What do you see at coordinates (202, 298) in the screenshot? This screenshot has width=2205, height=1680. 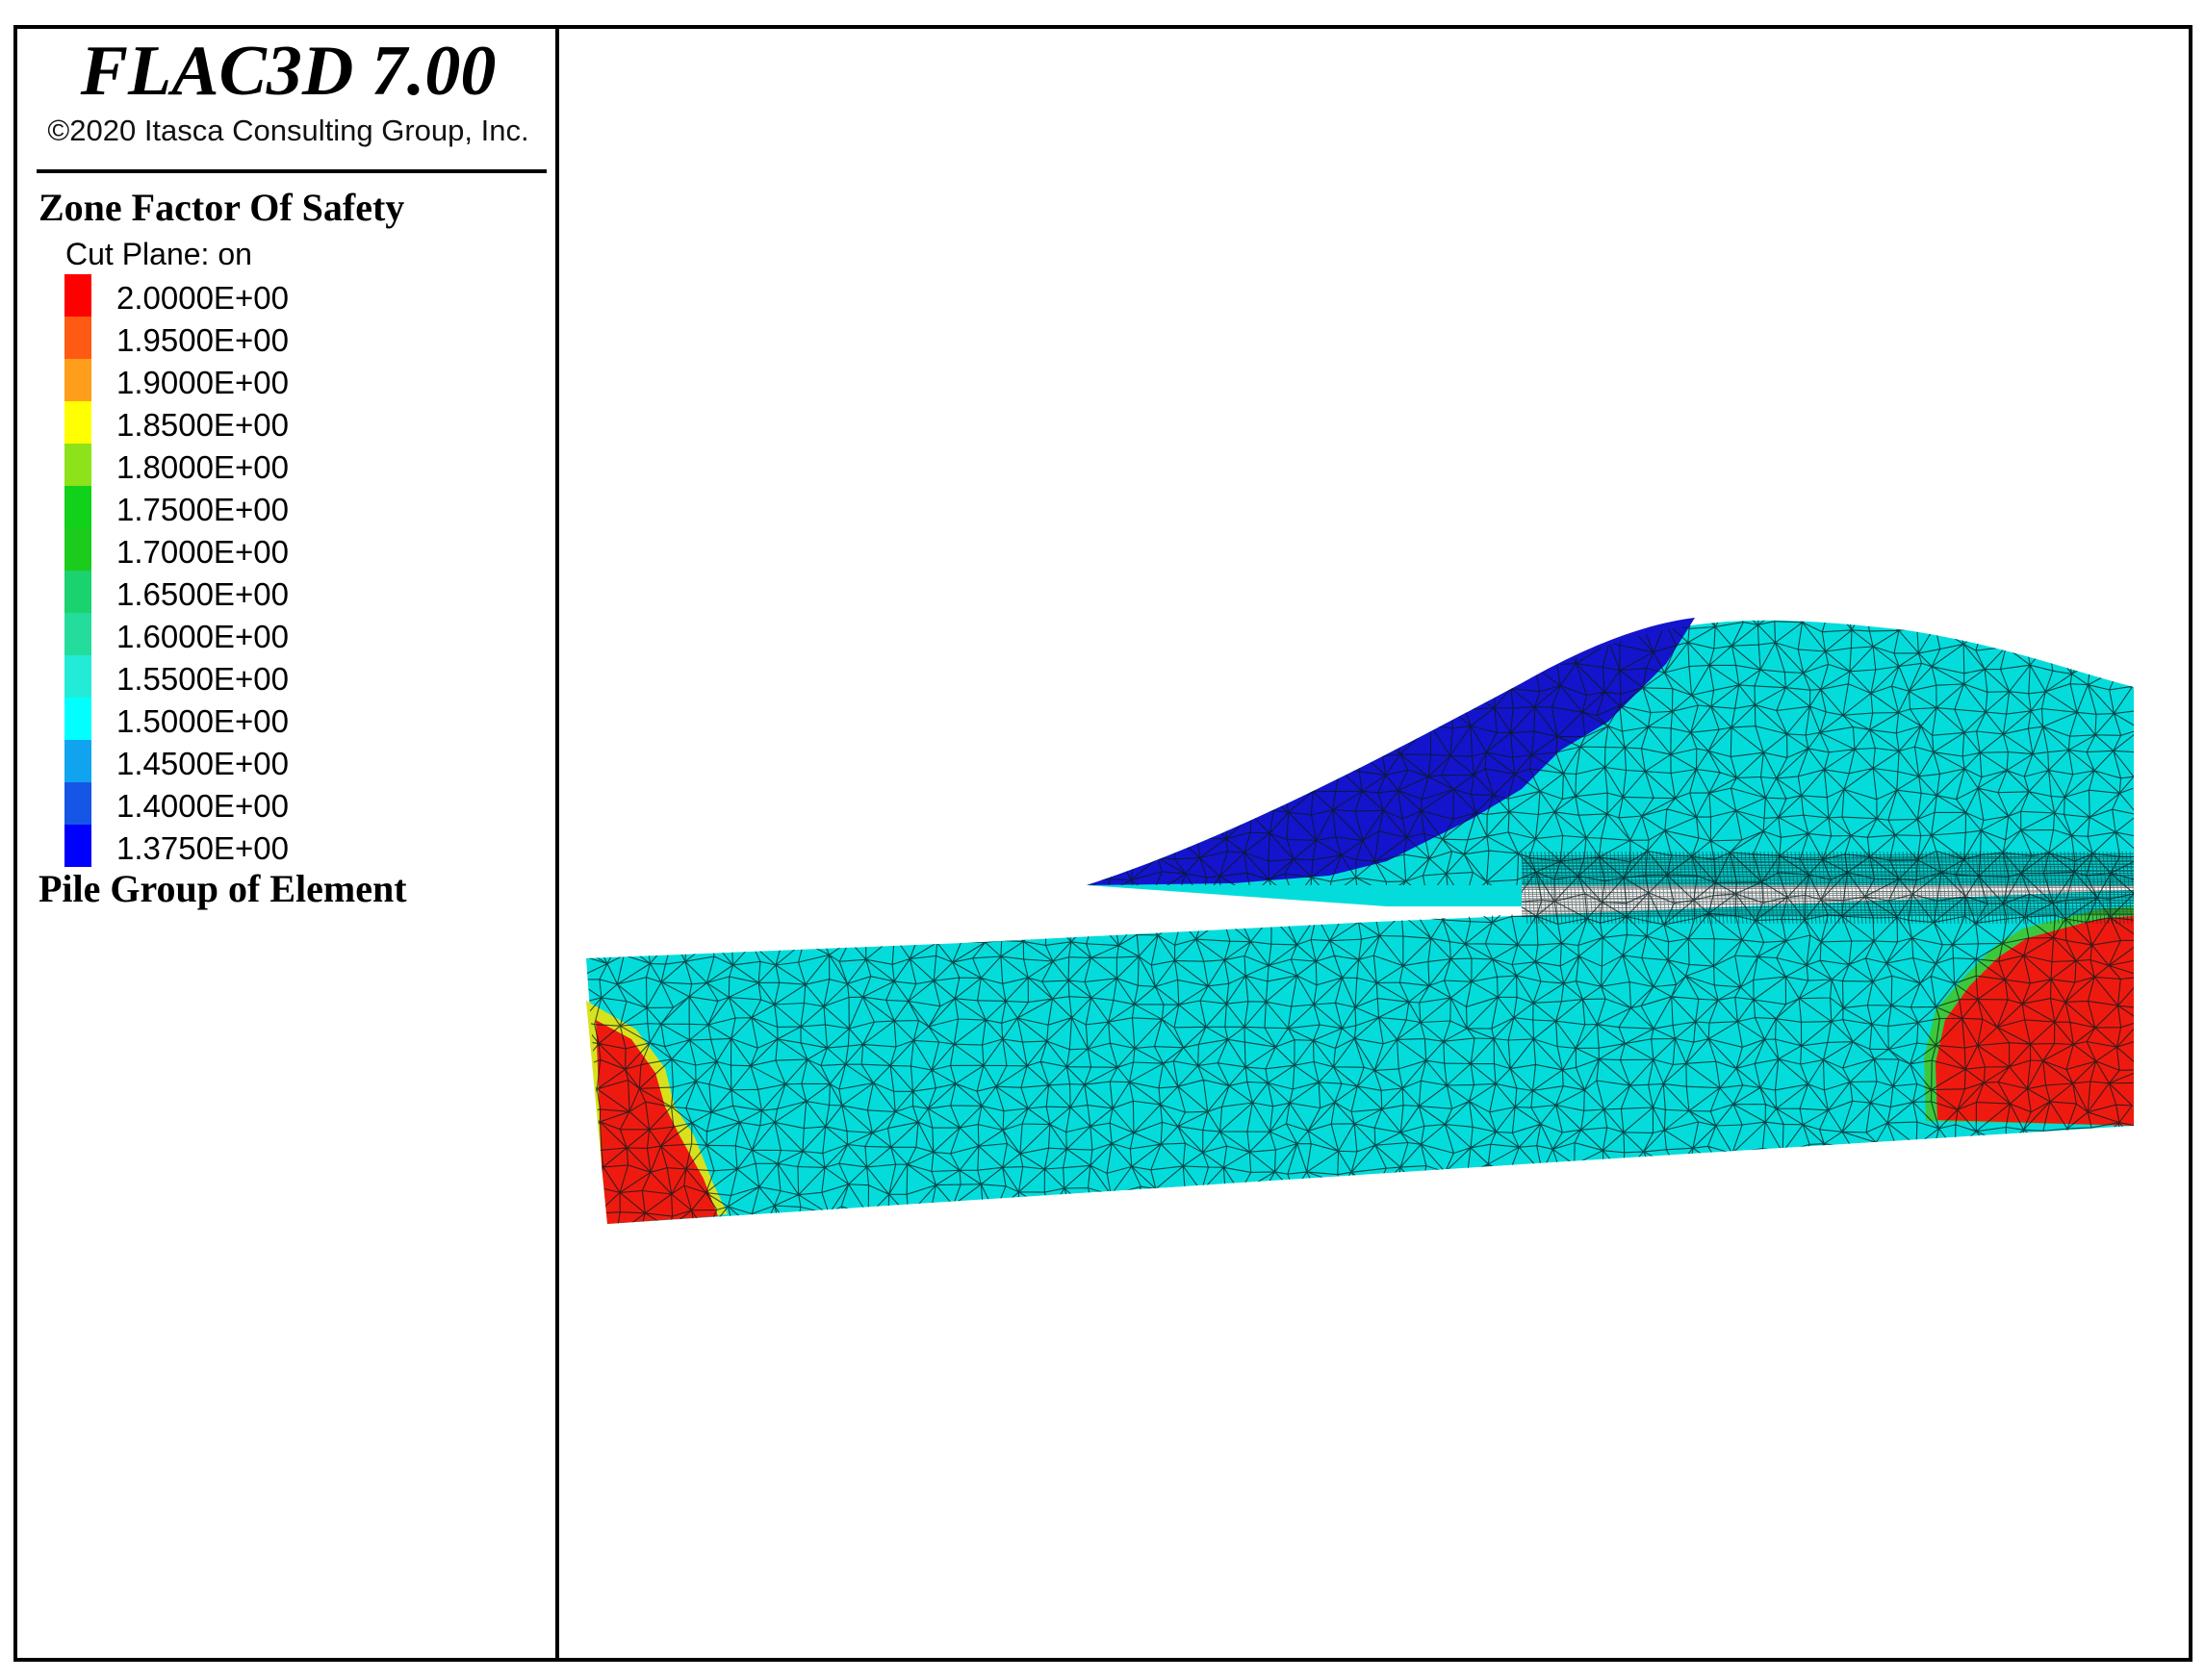 I see `legend-label: 2.0000E+00` at bounding box center [202, 298].